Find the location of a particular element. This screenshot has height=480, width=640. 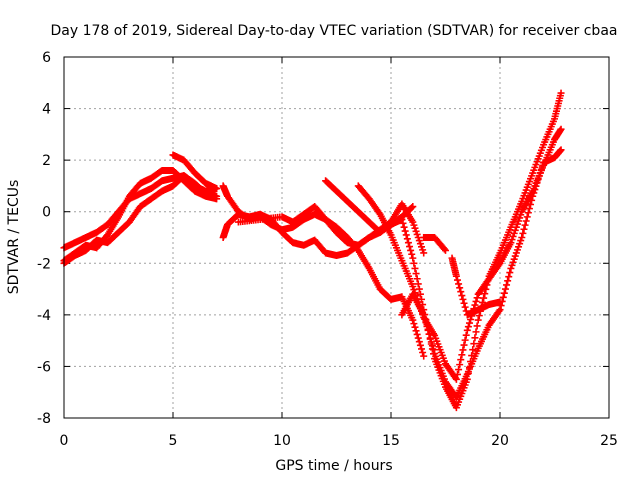

y-tick-label: 2 is located at coordinates (46, 161).